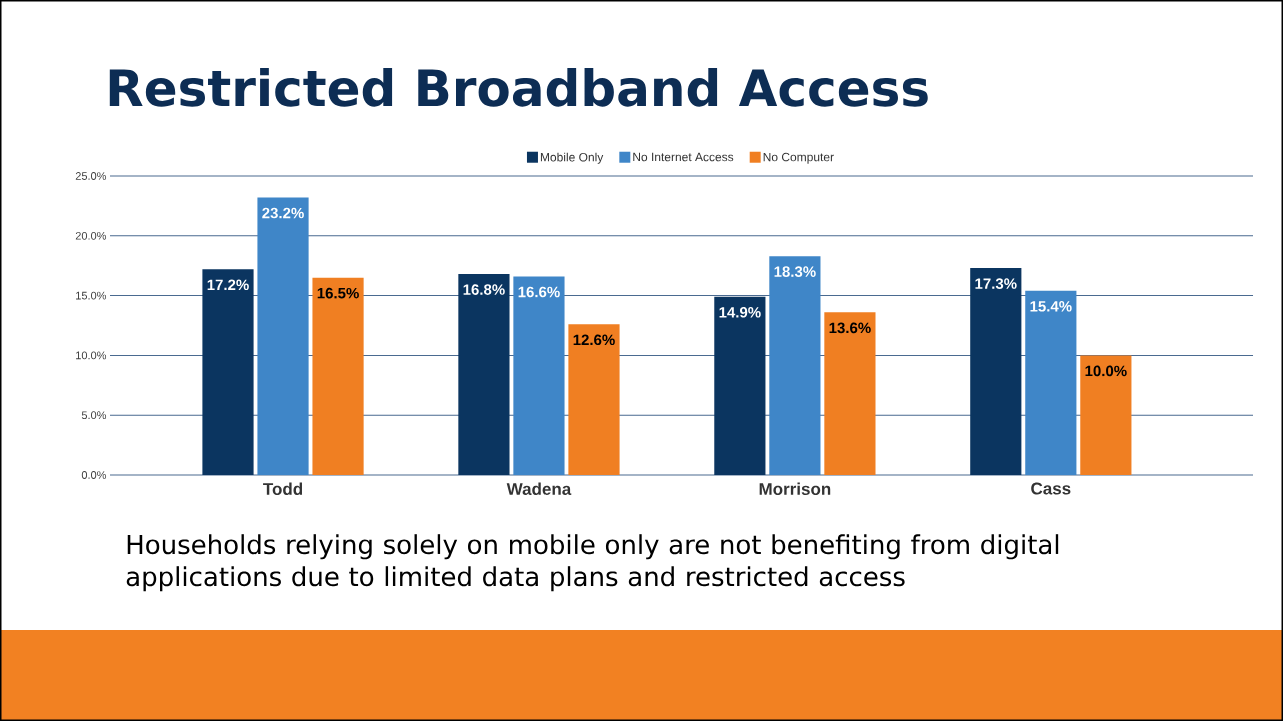  Describe the element at coordinates (539, 292) in the screenshot. I see `data-label: 16.6%` at that location.